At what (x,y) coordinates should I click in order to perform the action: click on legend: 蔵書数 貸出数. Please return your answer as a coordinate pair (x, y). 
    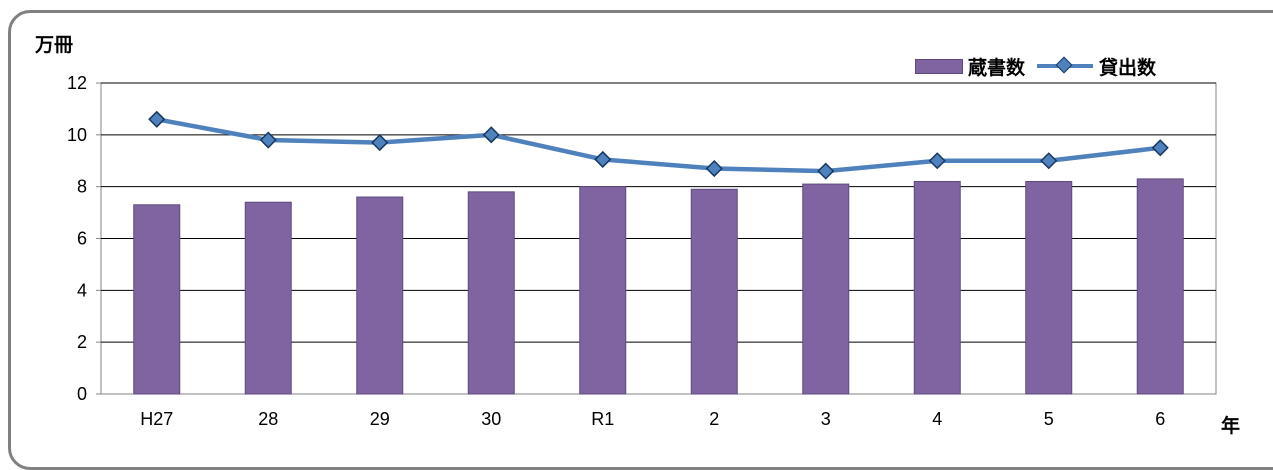
    Looking at the image, I should click on (1035, 66).